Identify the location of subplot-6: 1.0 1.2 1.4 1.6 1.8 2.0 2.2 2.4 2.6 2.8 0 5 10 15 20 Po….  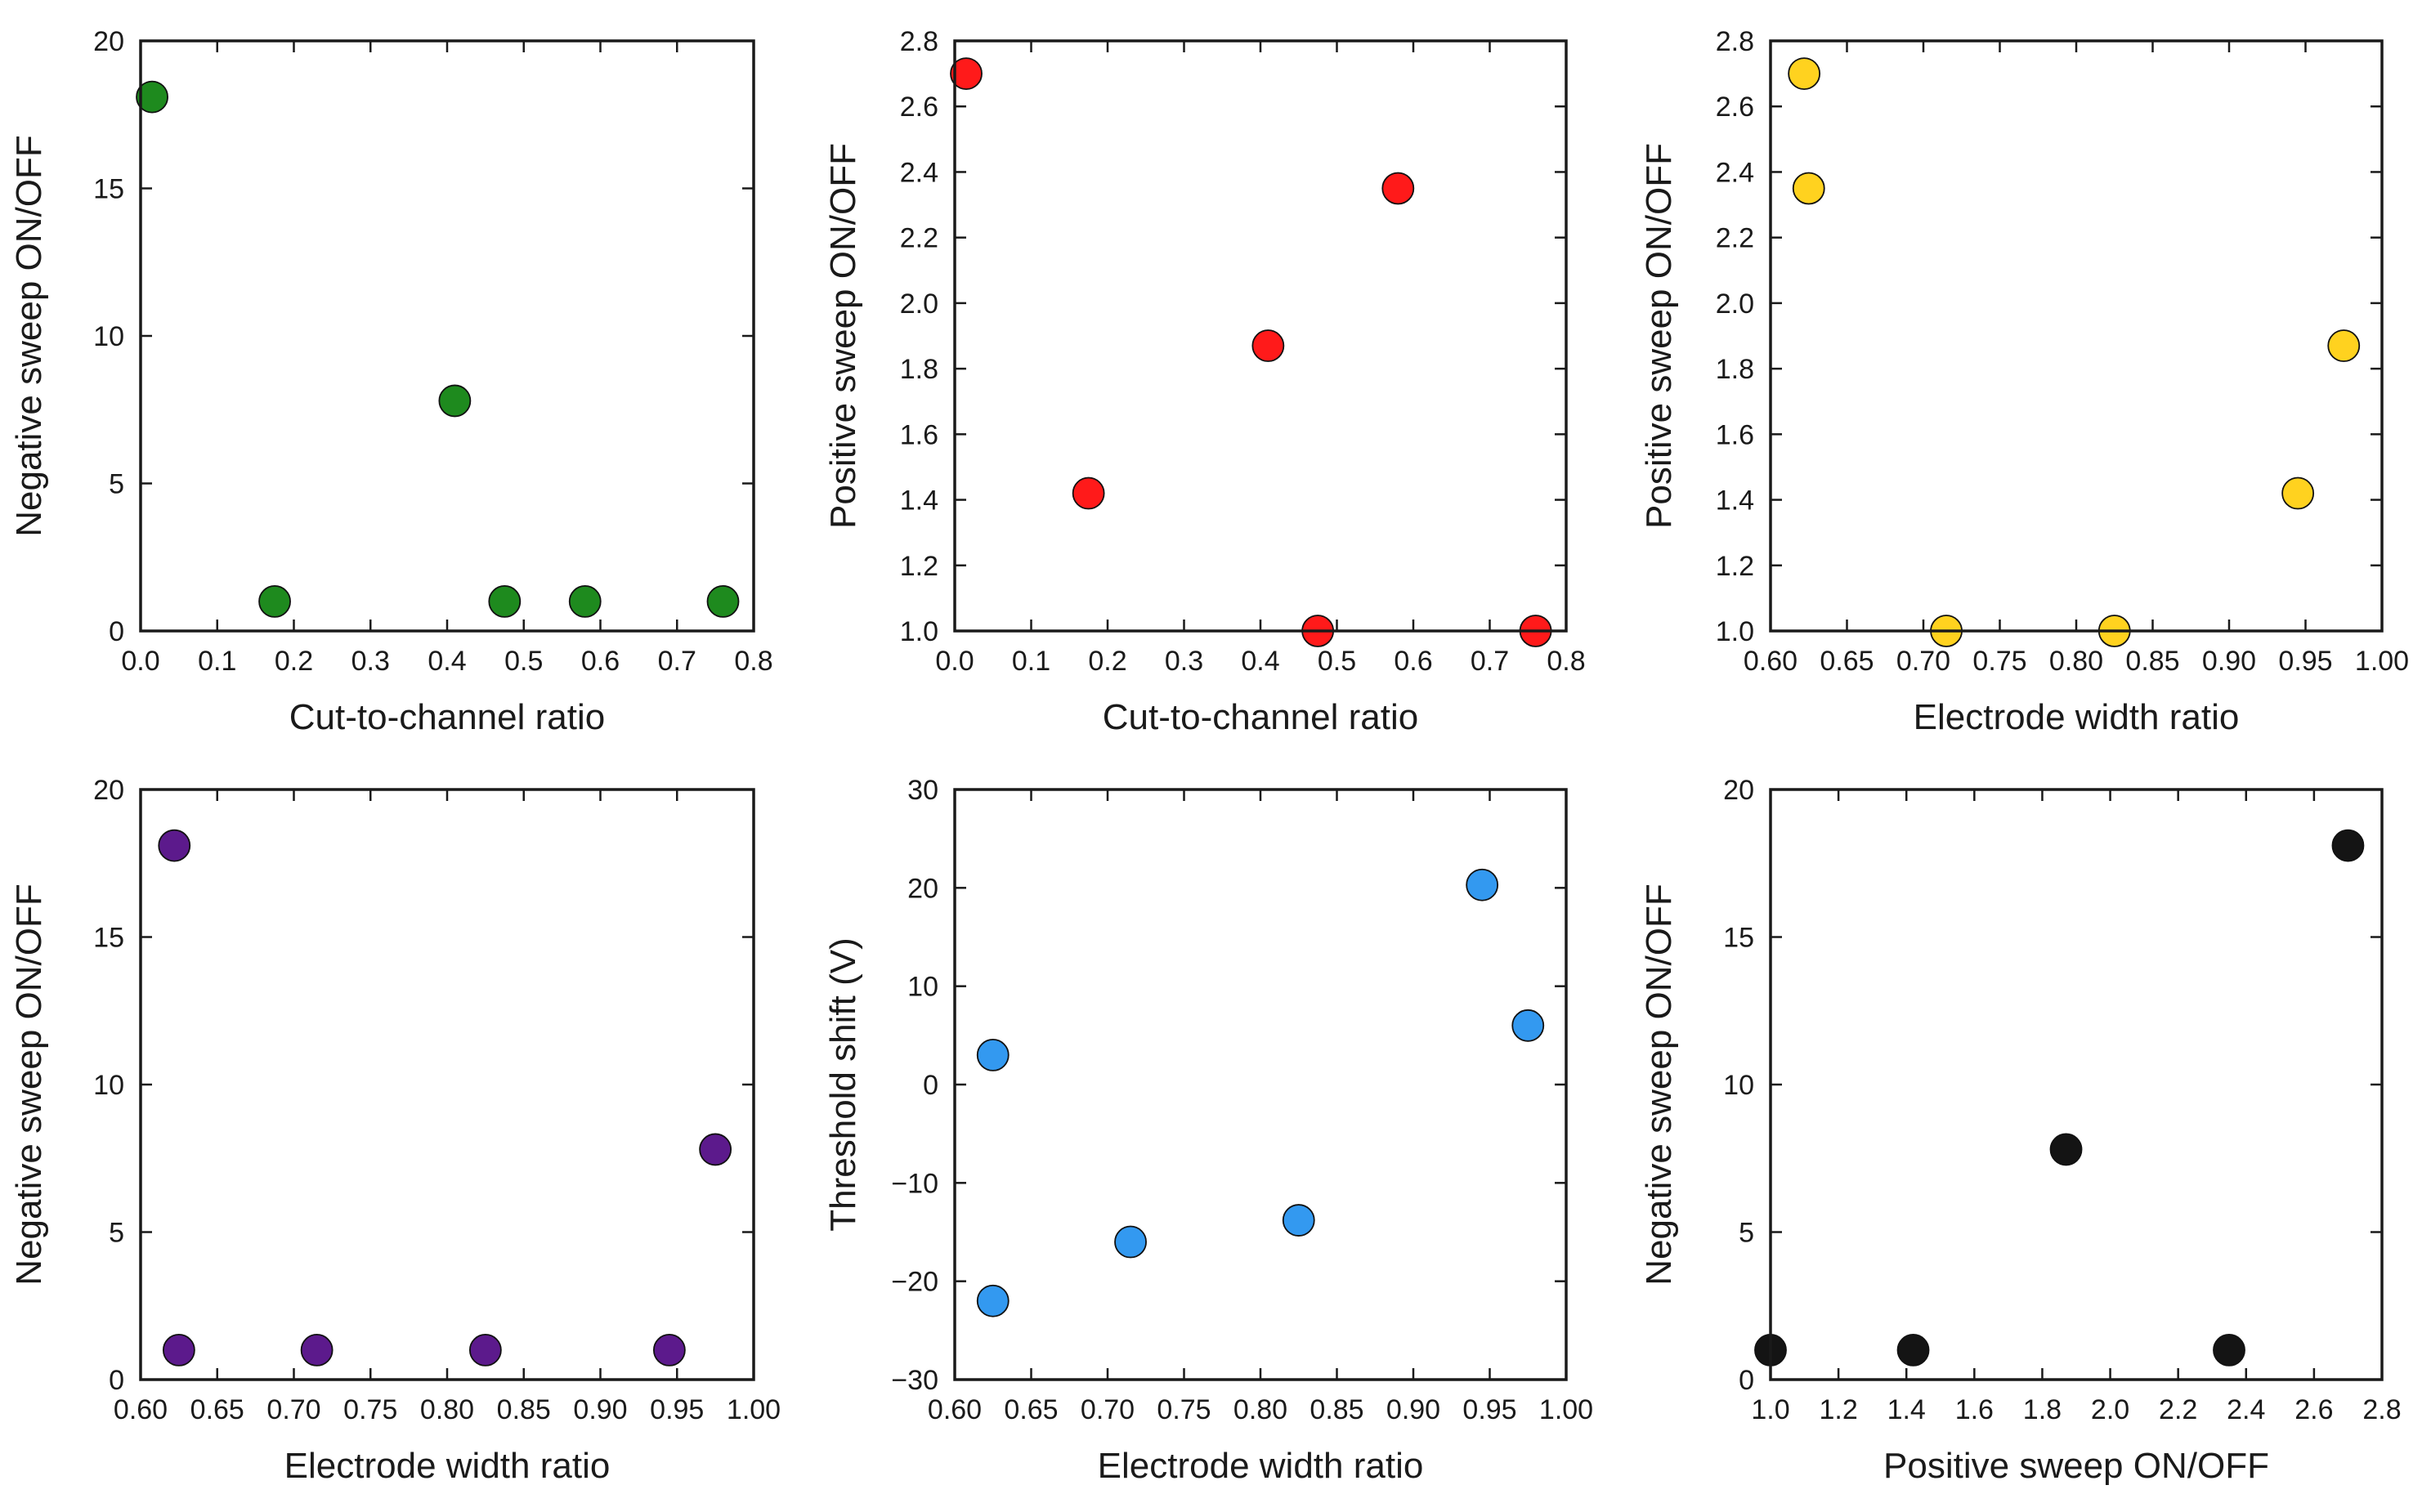
(2020, 1130).